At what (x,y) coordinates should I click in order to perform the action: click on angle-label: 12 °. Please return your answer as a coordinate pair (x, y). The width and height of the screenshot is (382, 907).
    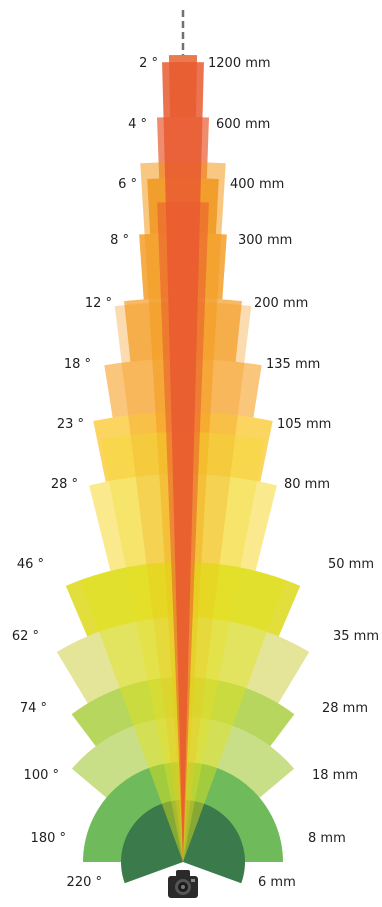
    Looking at the image, I should click on (98, 303).